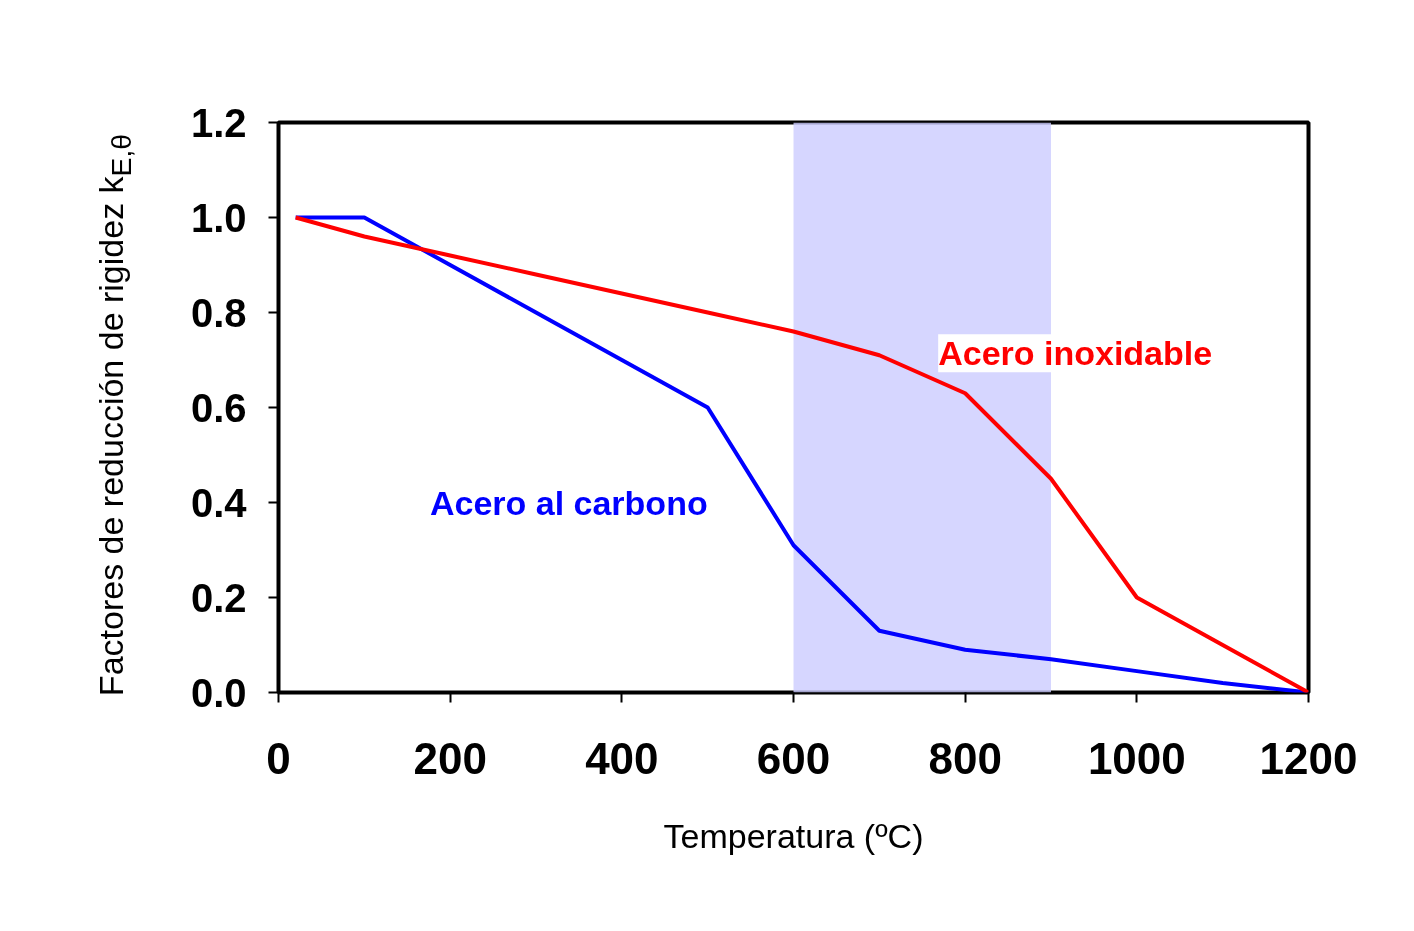 The width and height of the screenshot is (1414, 931). What do you see at coordinates (218, 312) in the screenshot?
I see `y-tick-label: 0.8` at bounding box center [218, 312].